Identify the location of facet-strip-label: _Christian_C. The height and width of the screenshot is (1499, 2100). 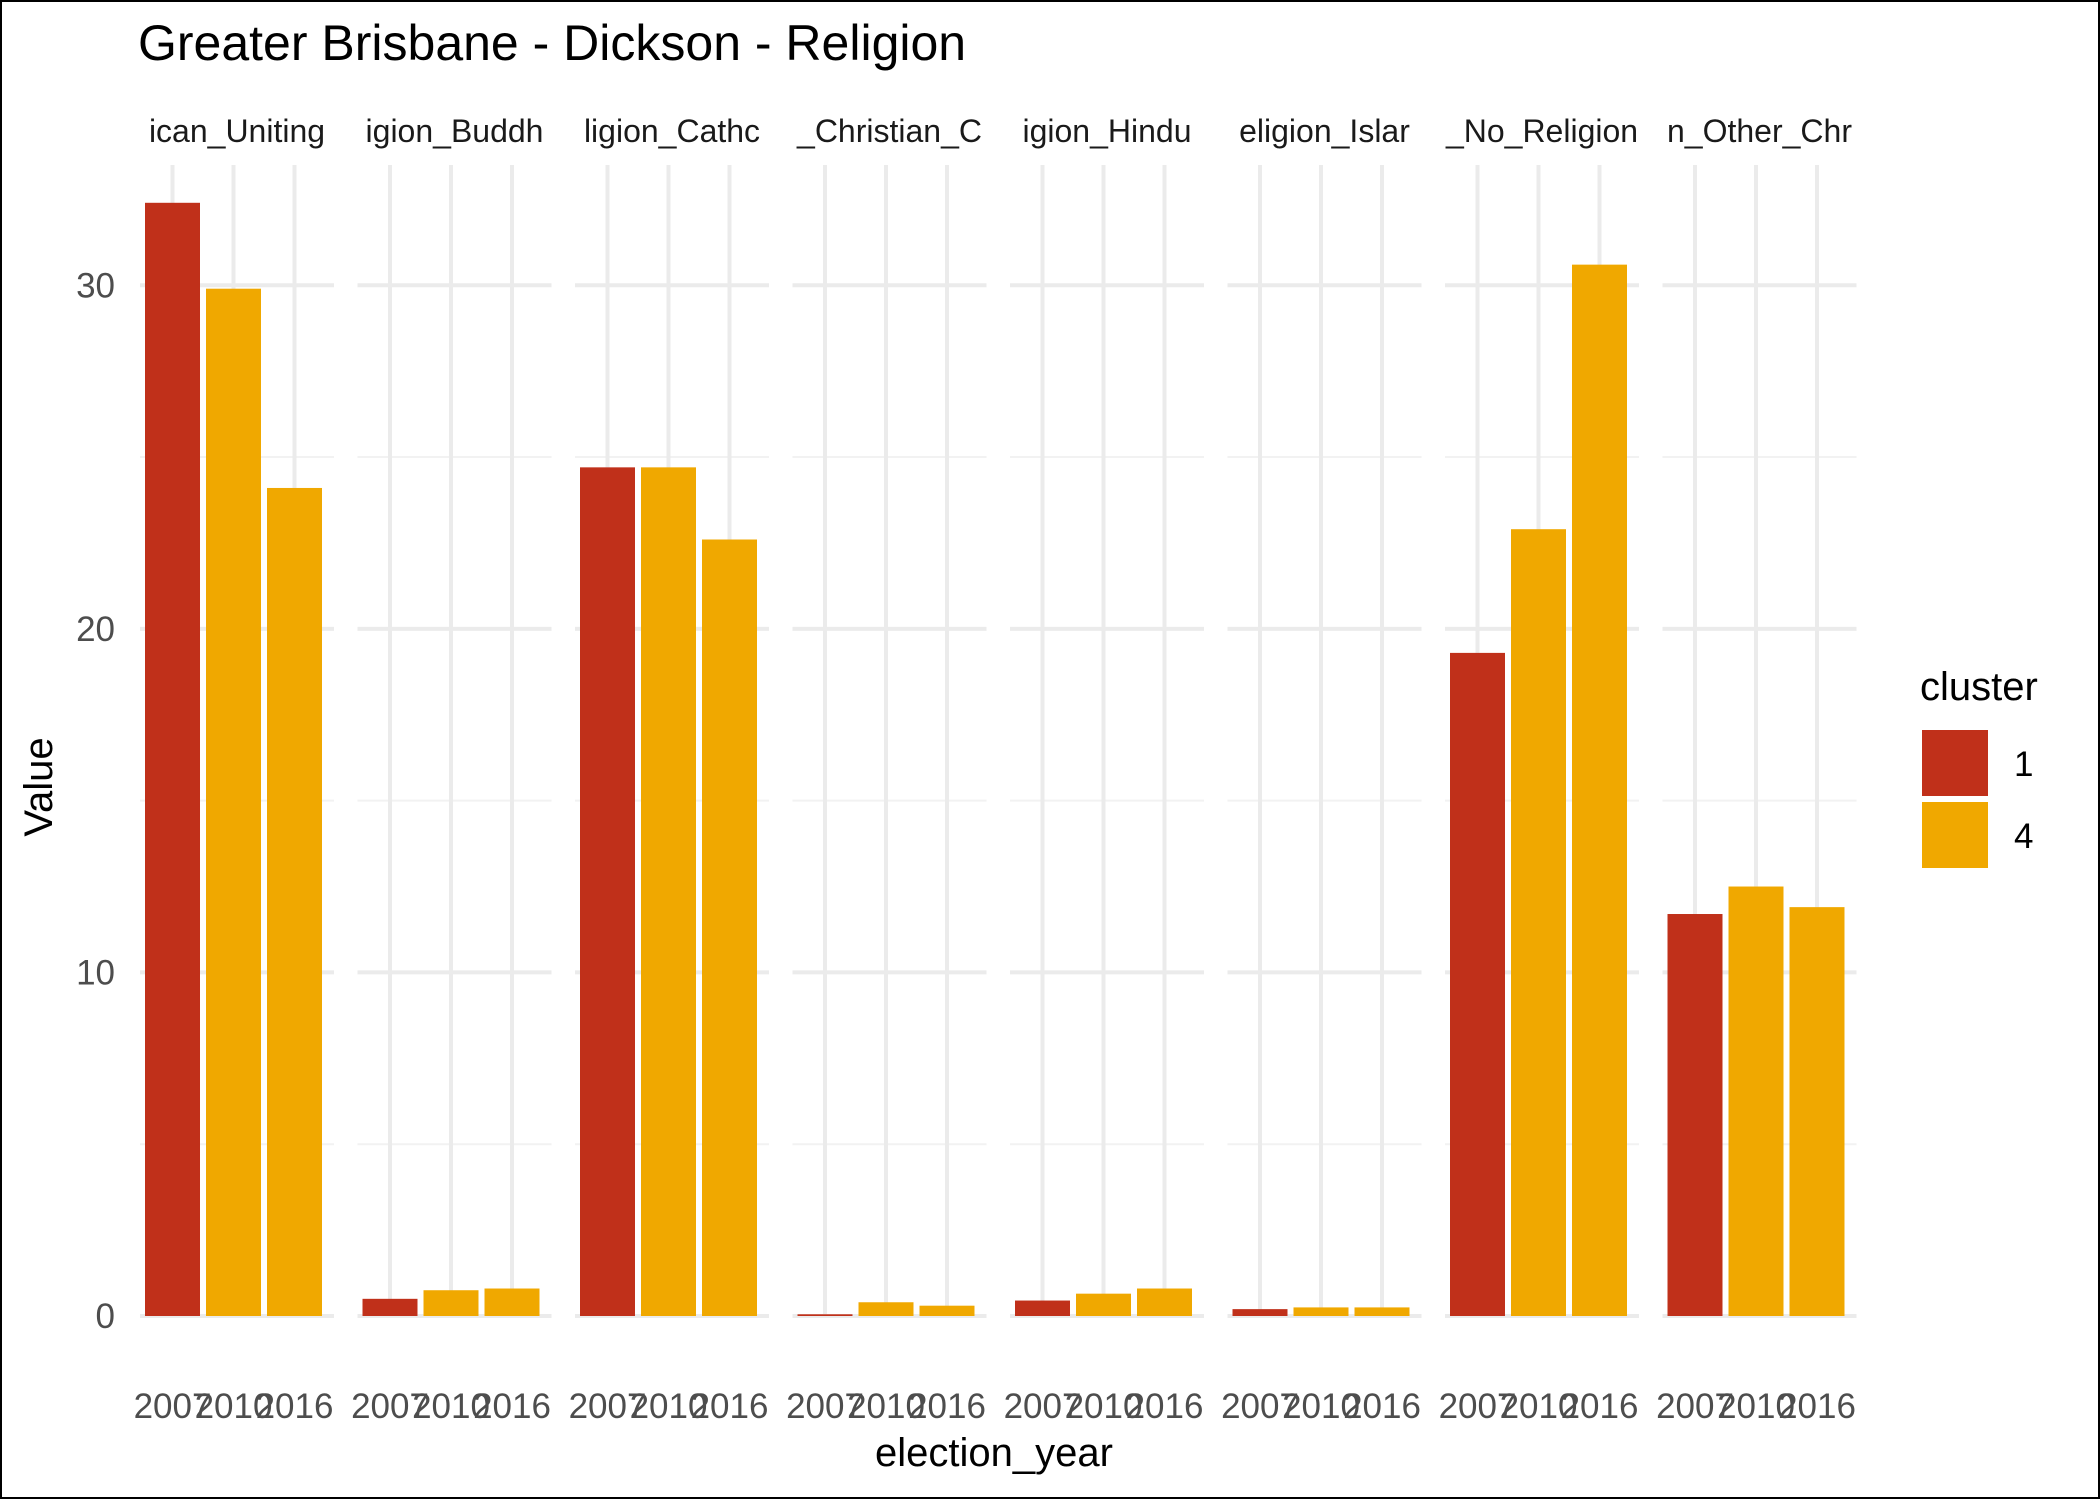
(889, 131).